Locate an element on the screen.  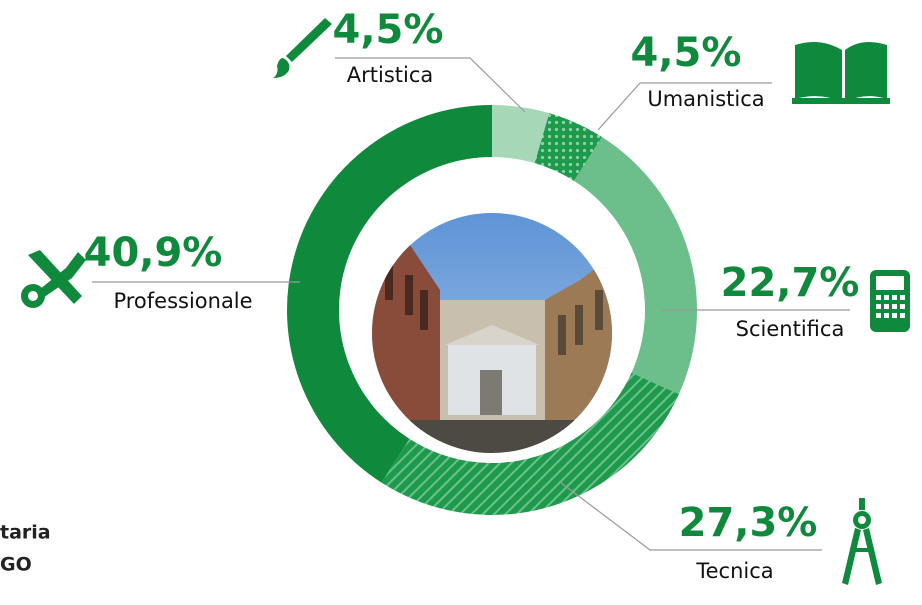
footer-text: taria is located at coordinates (25, 533).